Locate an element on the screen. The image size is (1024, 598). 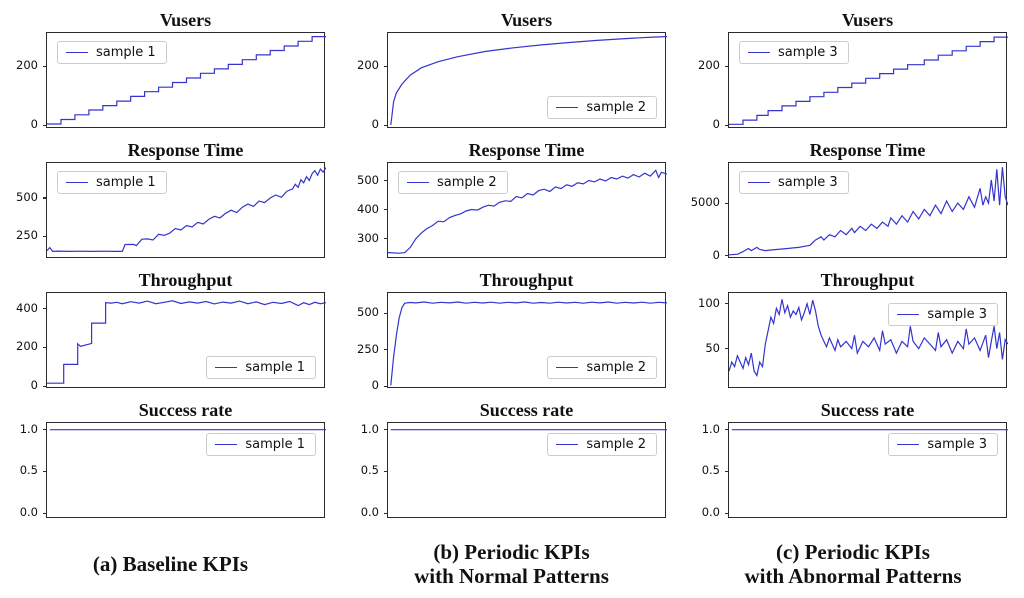
y-axis: 0 200 400 is located at coordinates (24, 342).